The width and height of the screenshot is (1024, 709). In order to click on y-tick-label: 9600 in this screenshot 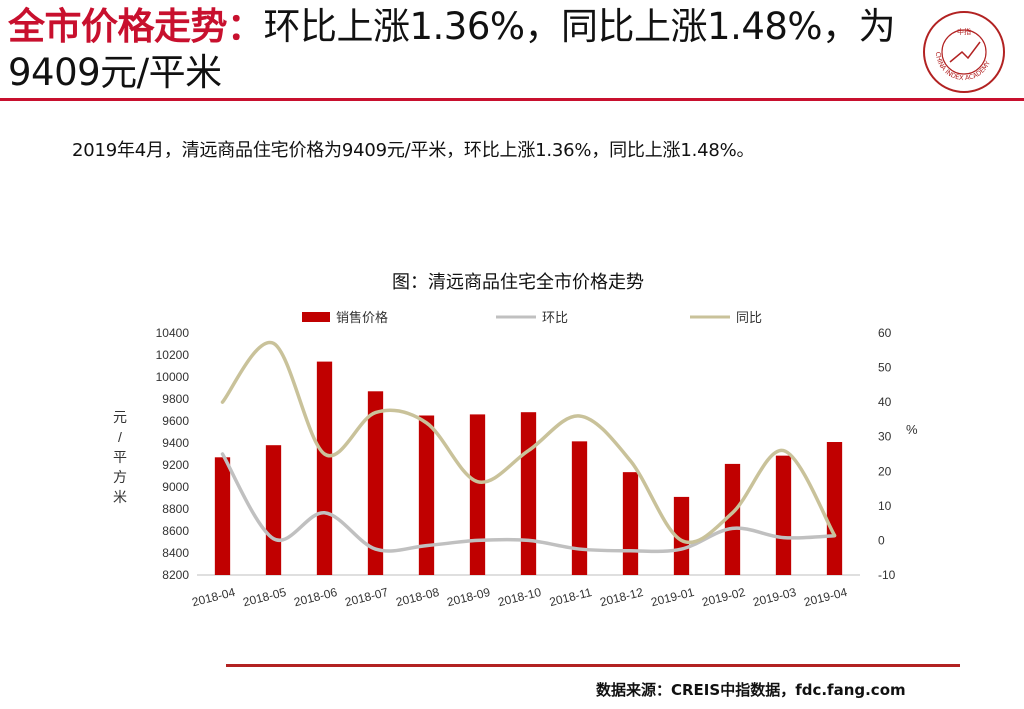, I will do `click(175, 421)`.